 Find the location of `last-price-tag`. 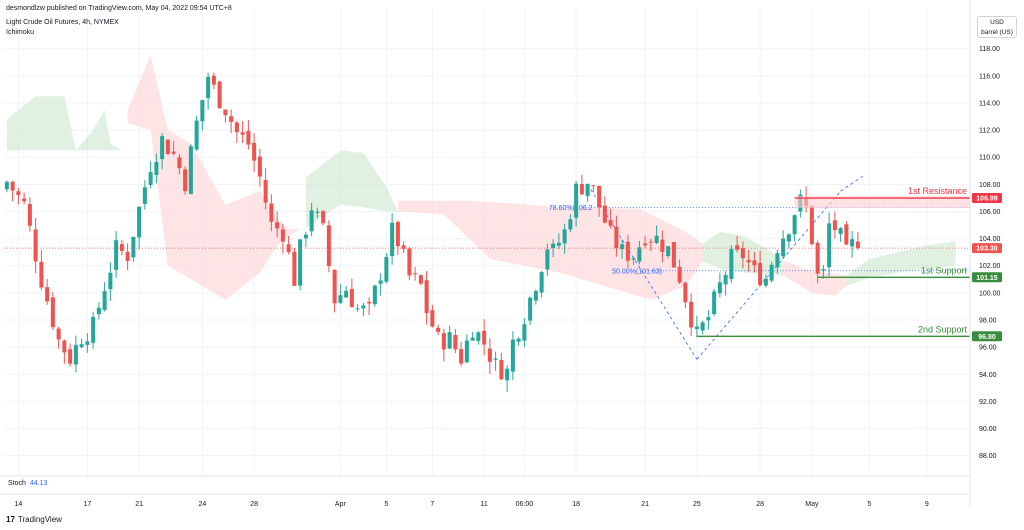

last-price-tag is located at coordinates (987, 248).